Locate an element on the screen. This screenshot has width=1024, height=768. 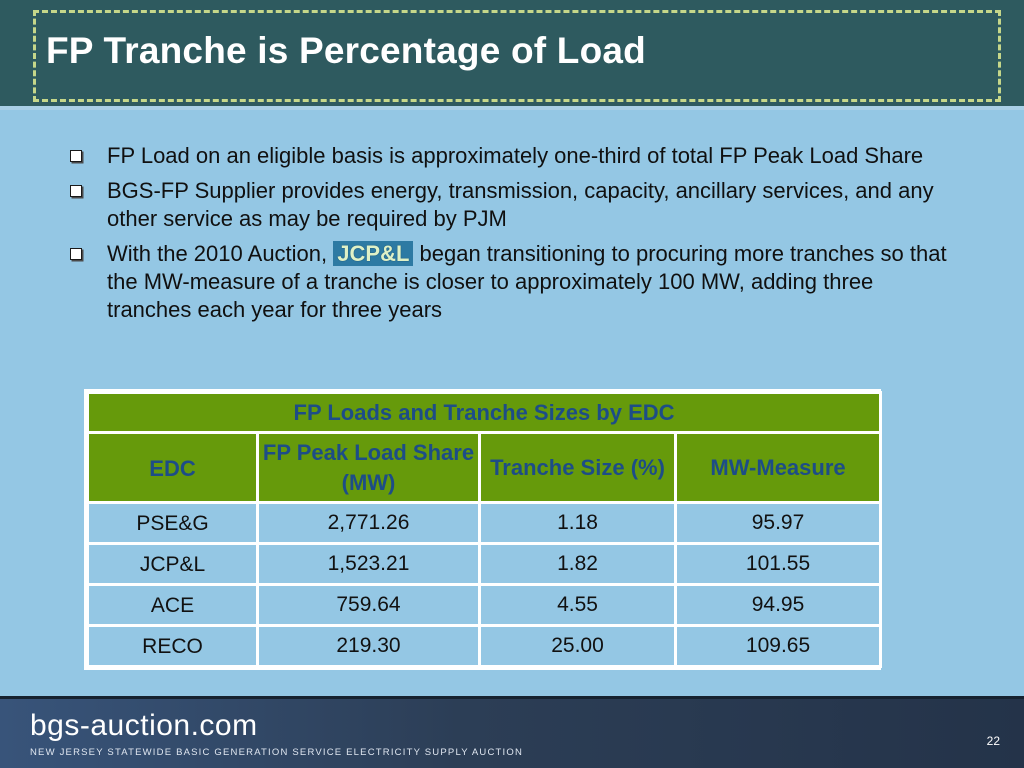
column-header-edc: EDC is located at coordinates (172, 467).